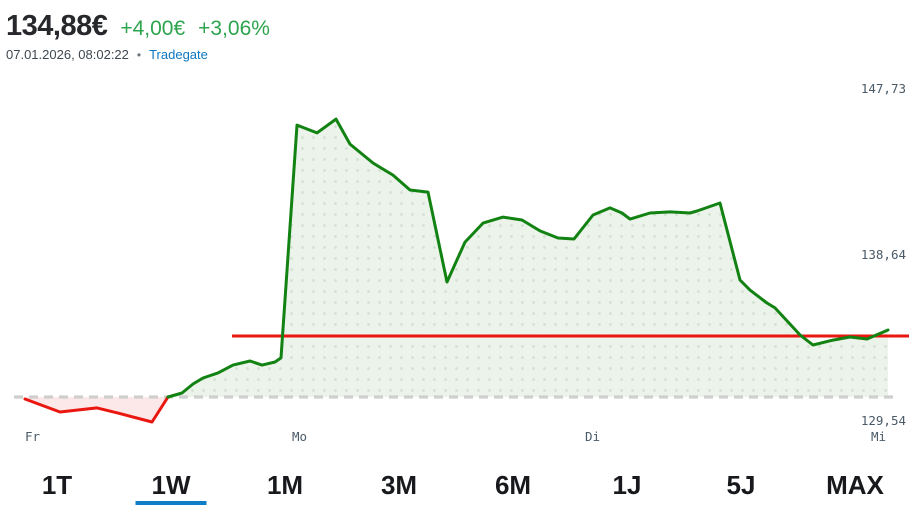  I want to click on friday-session-line, so click(96, 409).